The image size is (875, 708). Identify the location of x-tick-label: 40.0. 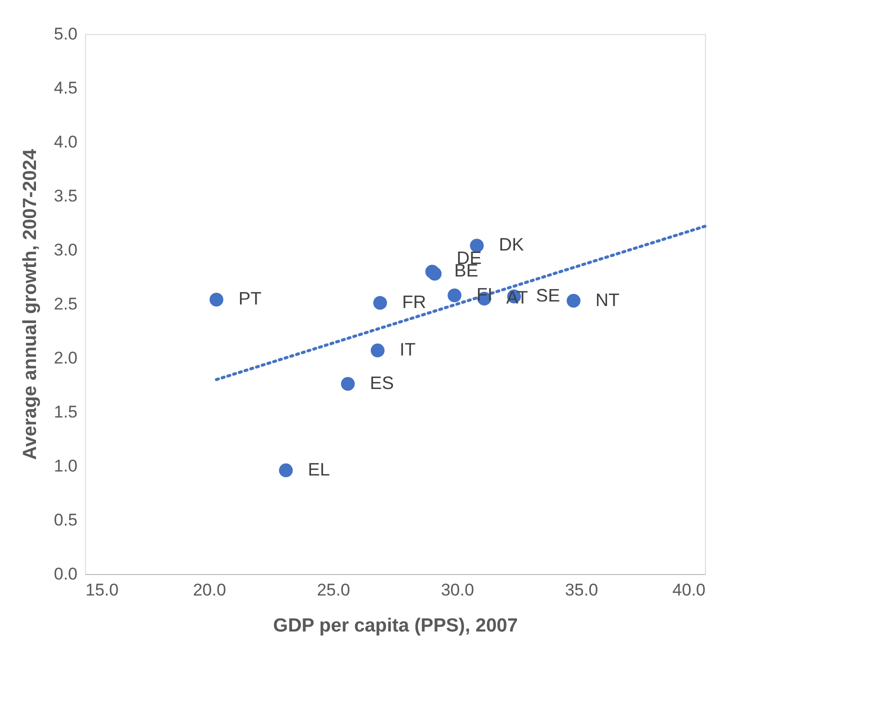
(689, 590).